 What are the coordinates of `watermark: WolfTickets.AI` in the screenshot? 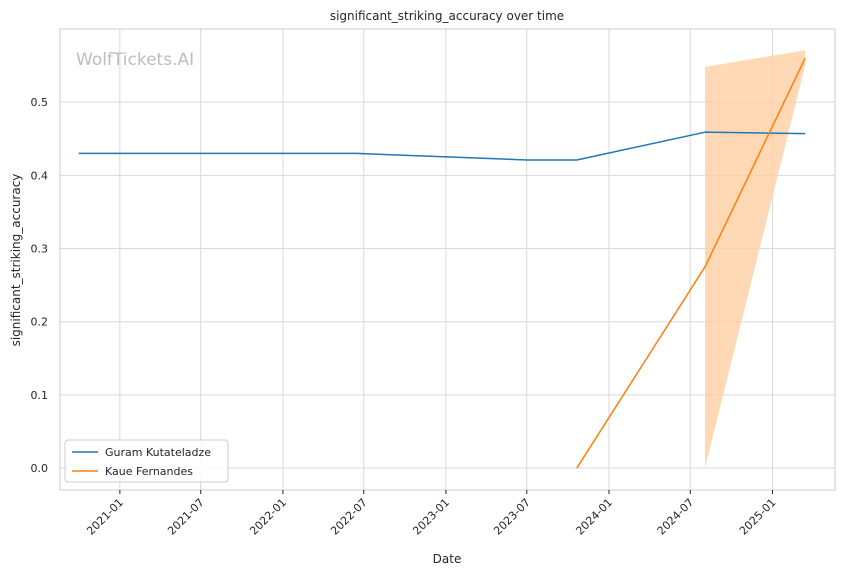 It's located at (135, 60).